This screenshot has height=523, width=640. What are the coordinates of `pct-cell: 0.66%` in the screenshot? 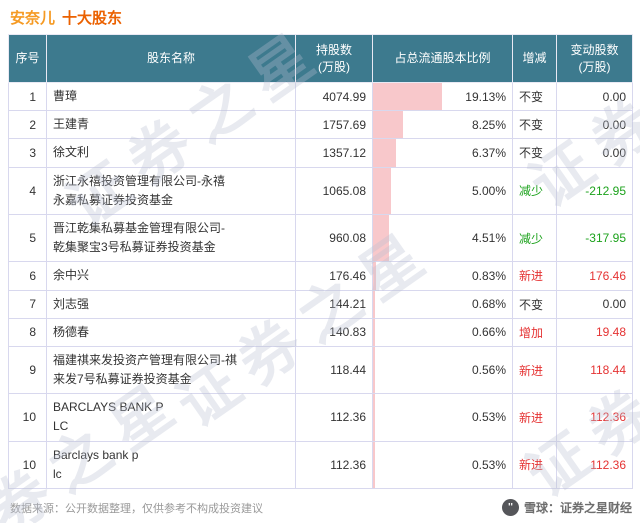 It's located at (442, 332).